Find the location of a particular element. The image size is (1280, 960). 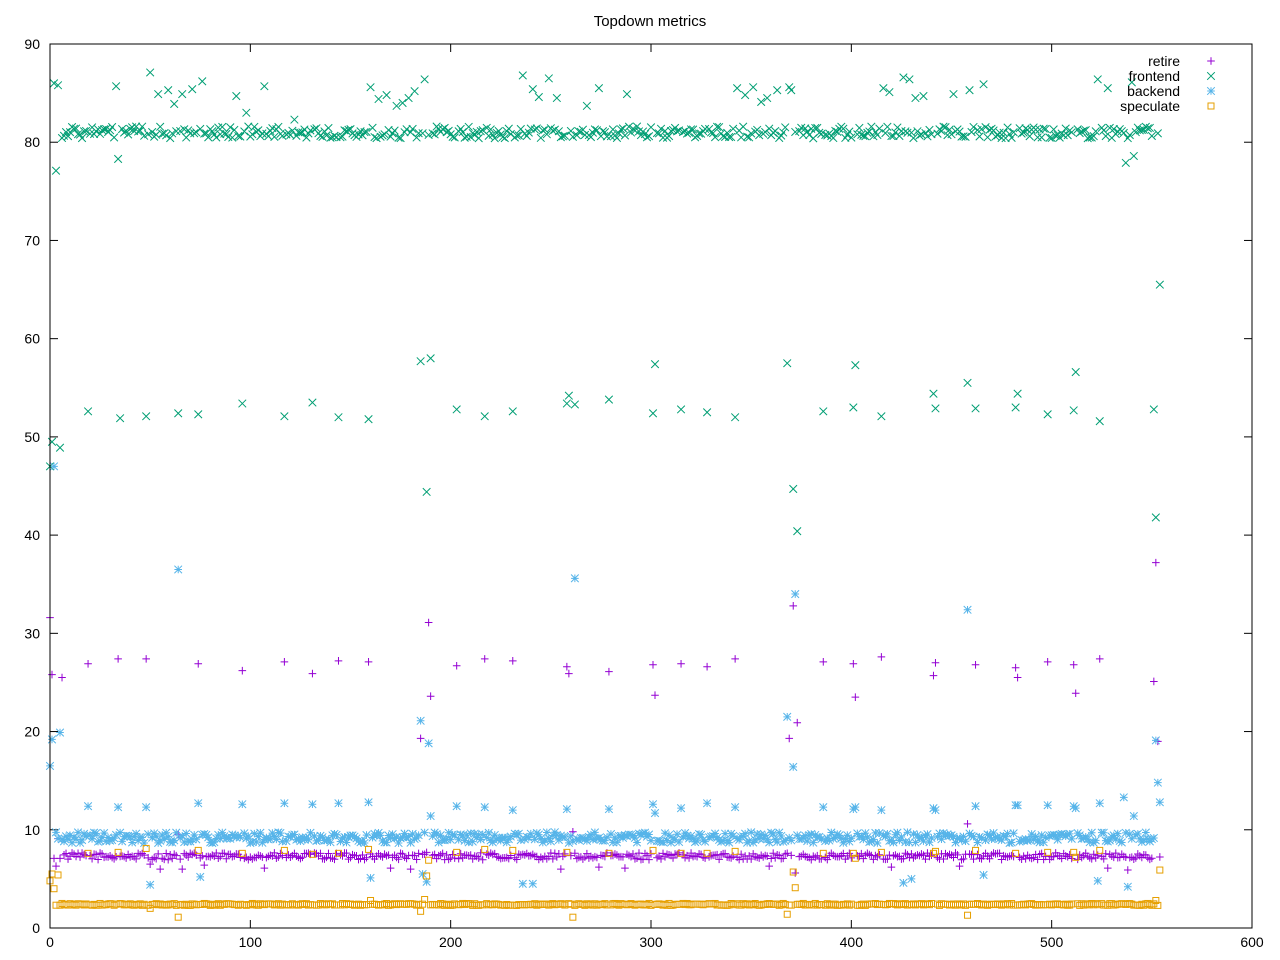

legend-marker is located at coordinates (1211, 106).